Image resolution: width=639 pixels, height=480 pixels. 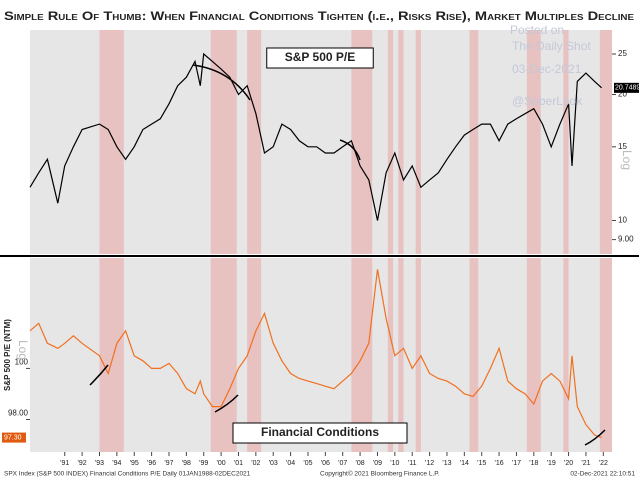 What do you see at coordinates (307, 463) in the screenshot?
I see `x-tick-label: '05` at bounding box center [307, 463].